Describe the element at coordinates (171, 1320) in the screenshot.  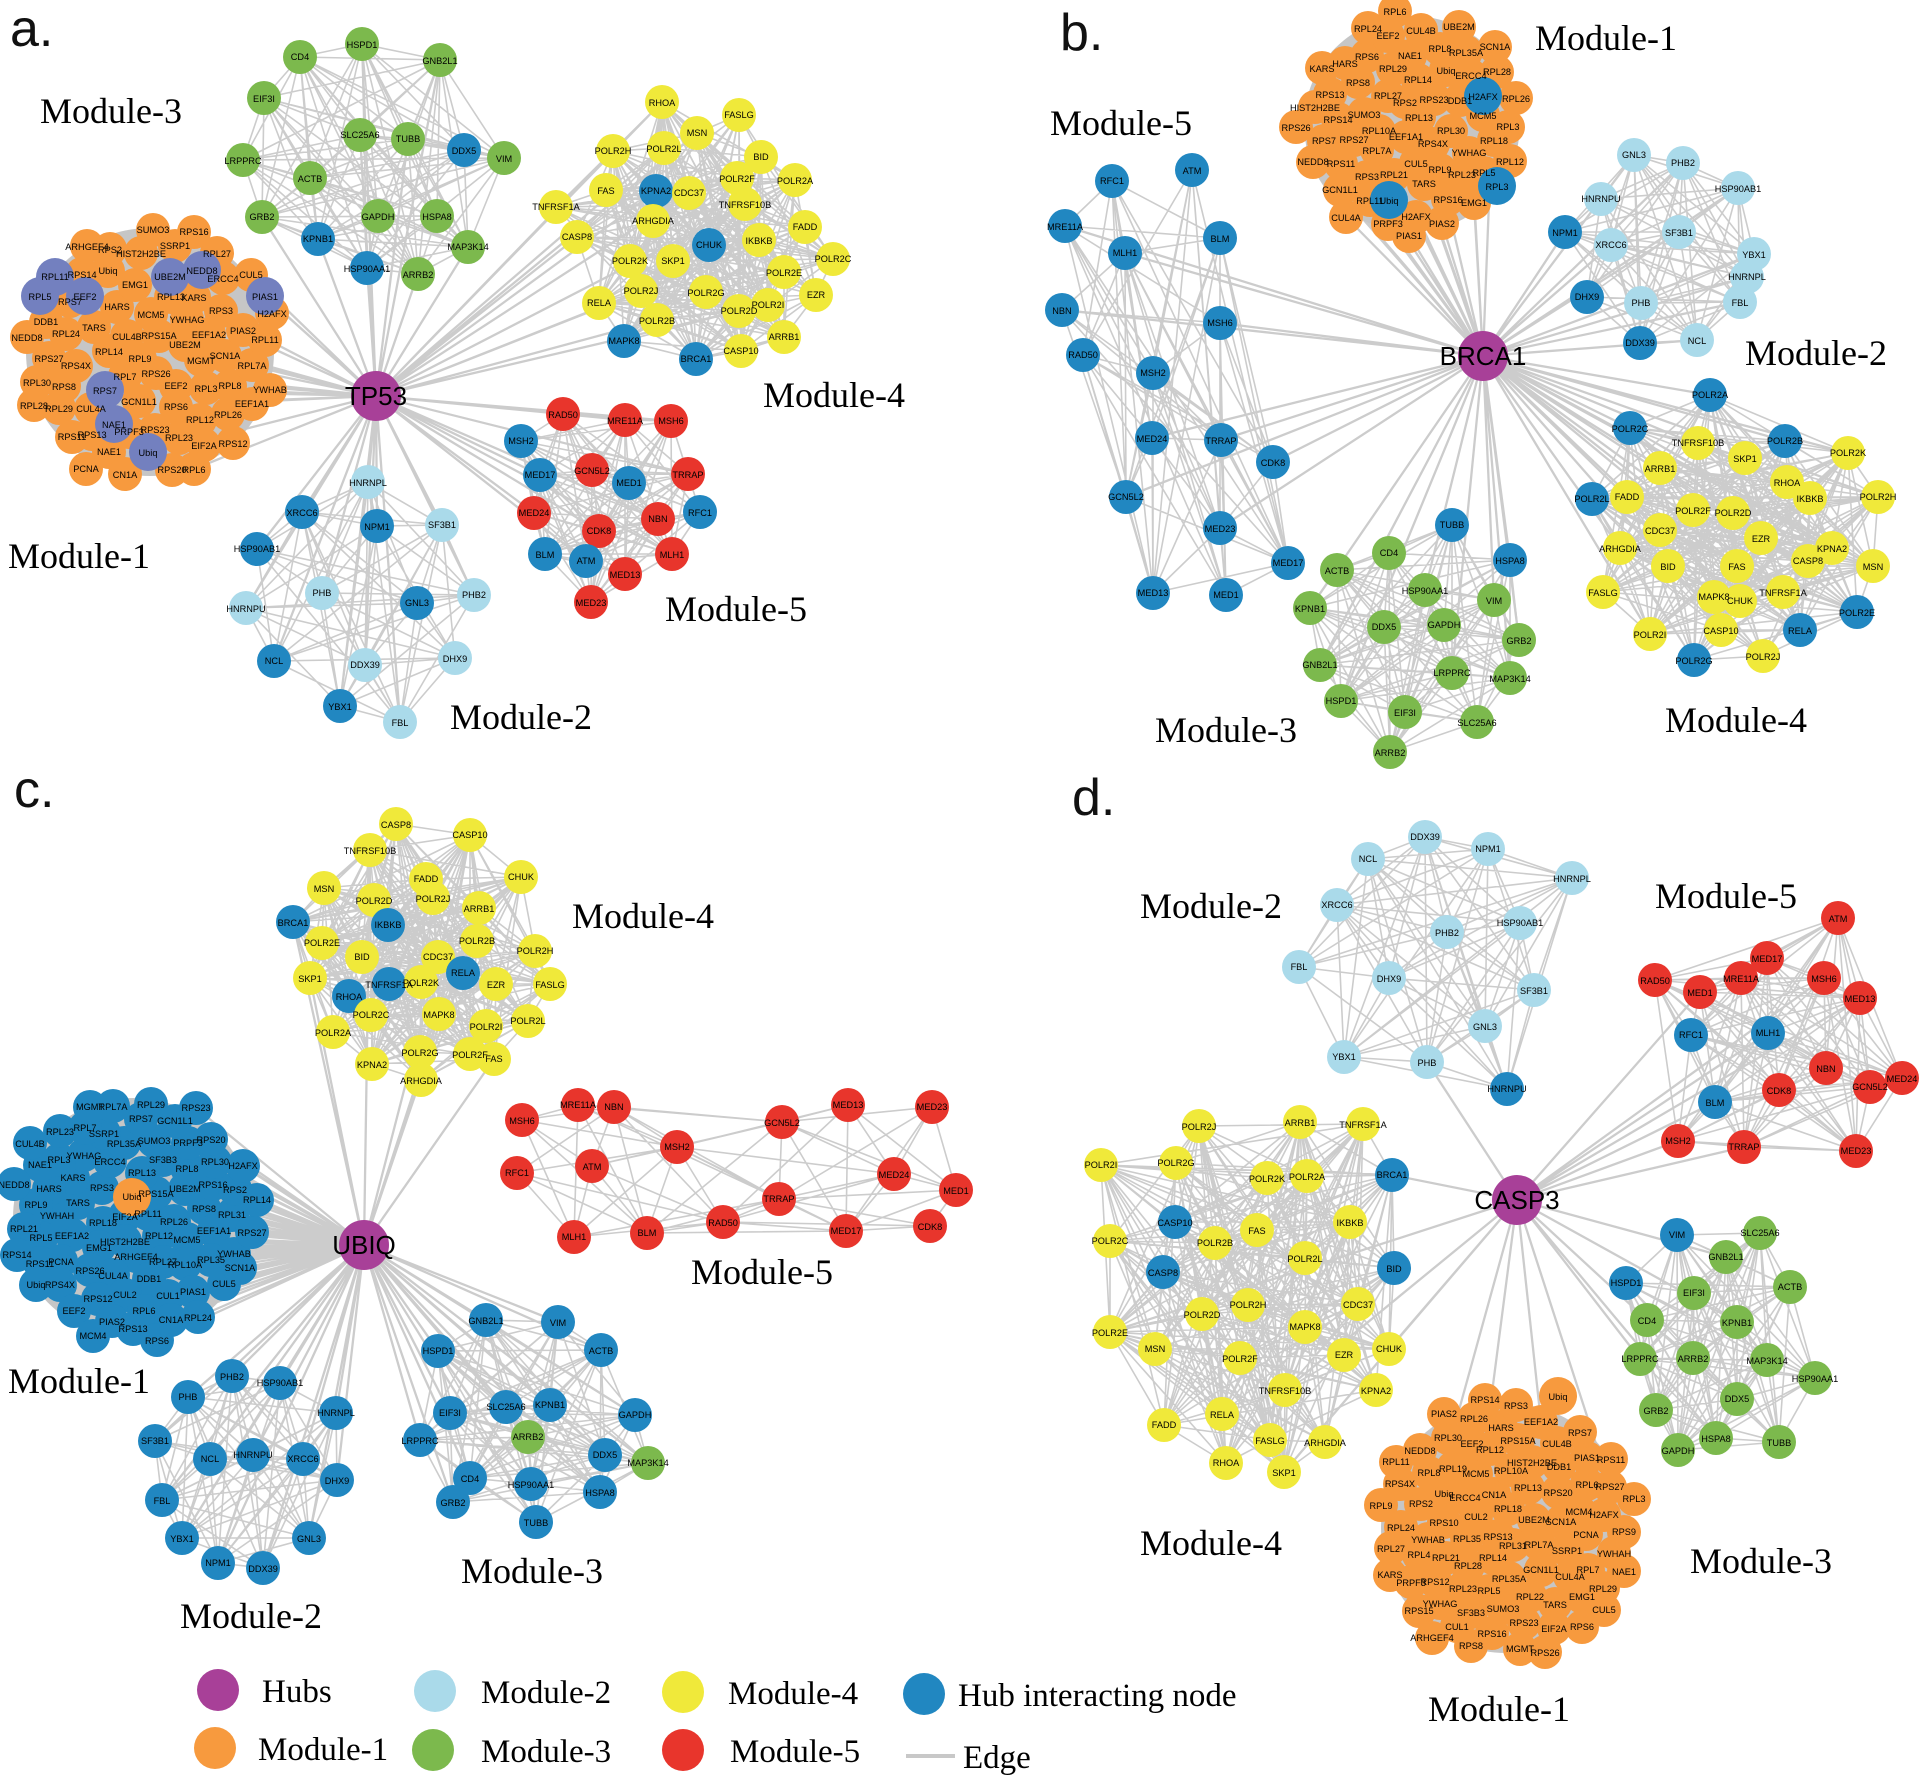
I see `svg-text: CN1A` at that location.